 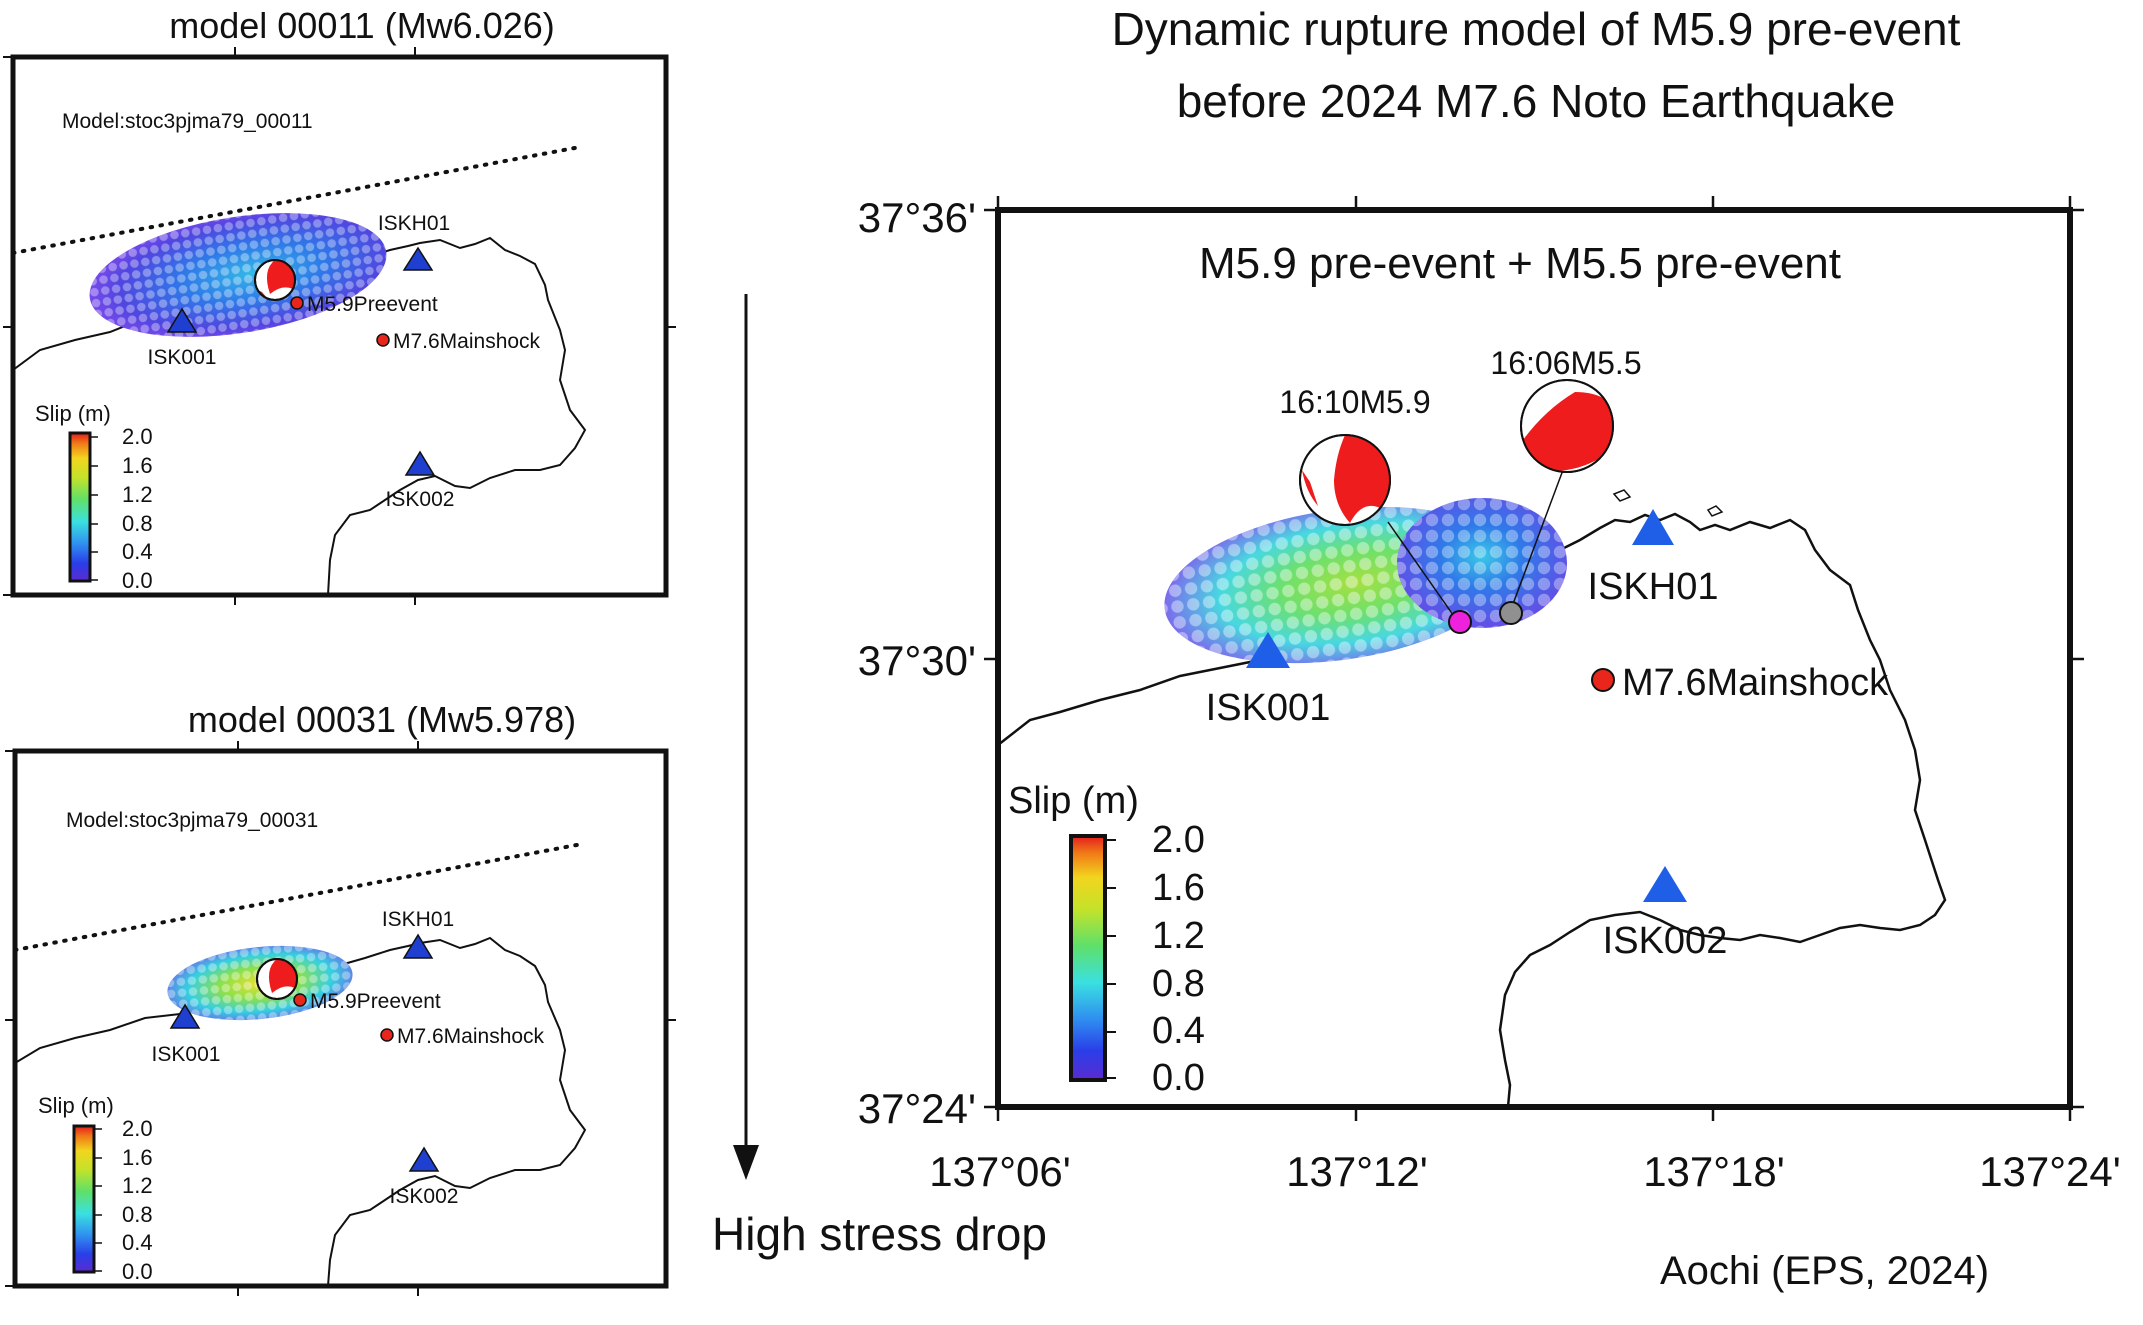 I want to click on lat-label-37-30: 37°30', so click(x=917, y=660).